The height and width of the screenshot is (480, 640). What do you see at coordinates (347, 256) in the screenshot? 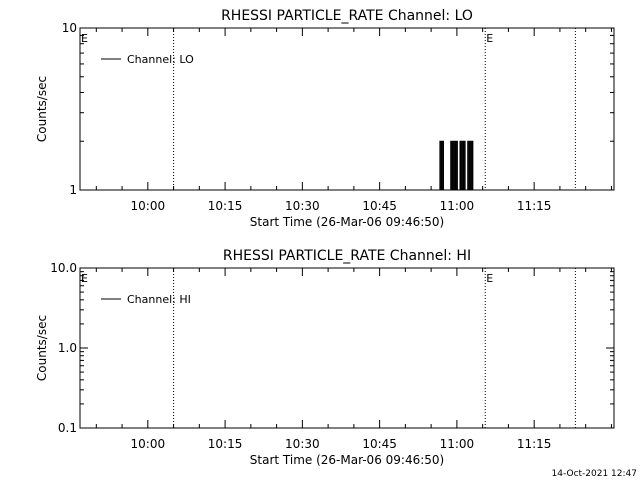
I see `chart-title: RHESSI PARTICLE_RATE Channel: HI` at bounding box center [347, 256].